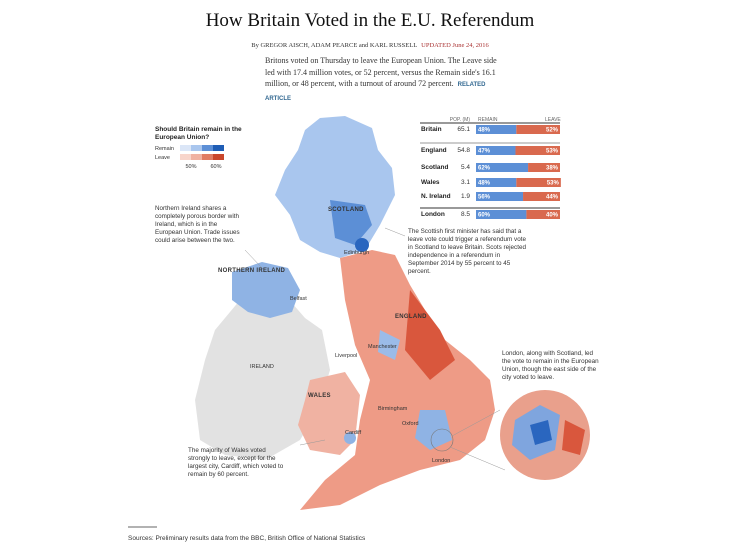  I want to click on row-name: Britain, so click(431, 129).